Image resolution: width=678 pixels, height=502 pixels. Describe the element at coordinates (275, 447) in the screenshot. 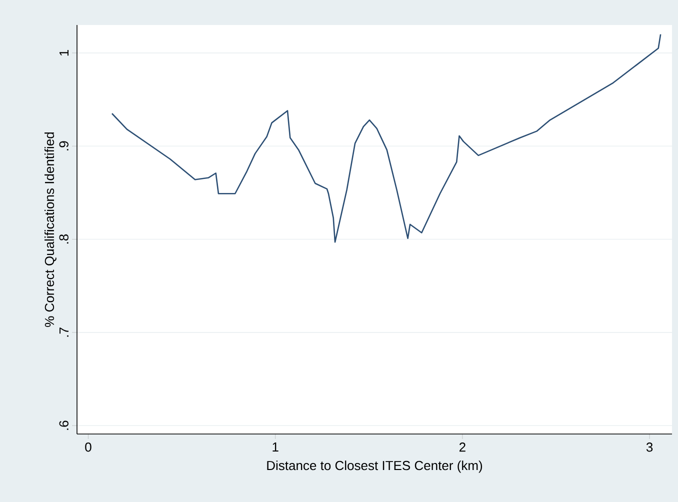

I see `x-tick-label: 1` at that location.